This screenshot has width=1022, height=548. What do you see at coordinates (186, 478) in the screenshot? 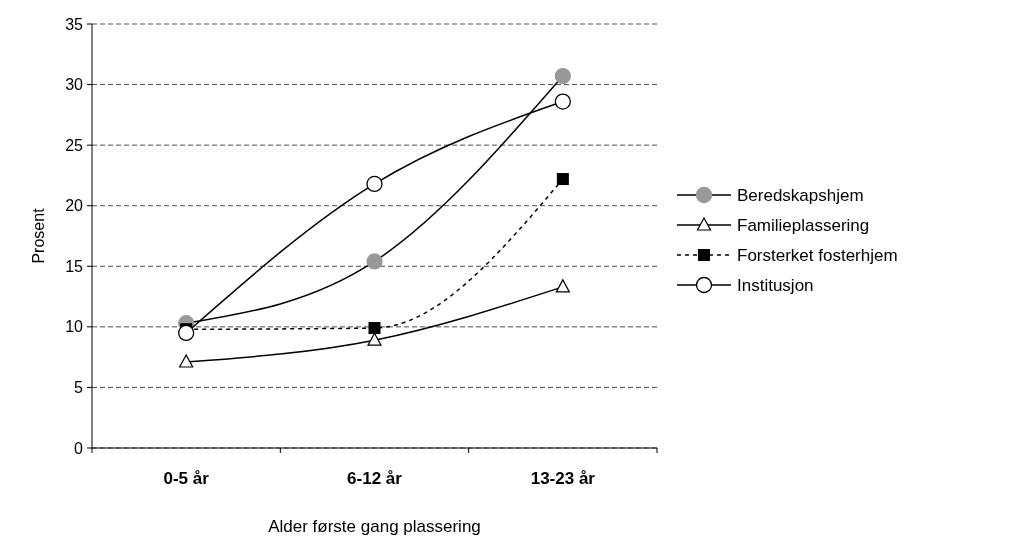
I see `x-tick-label: 0-5 år` at bounding box center [186, 478].